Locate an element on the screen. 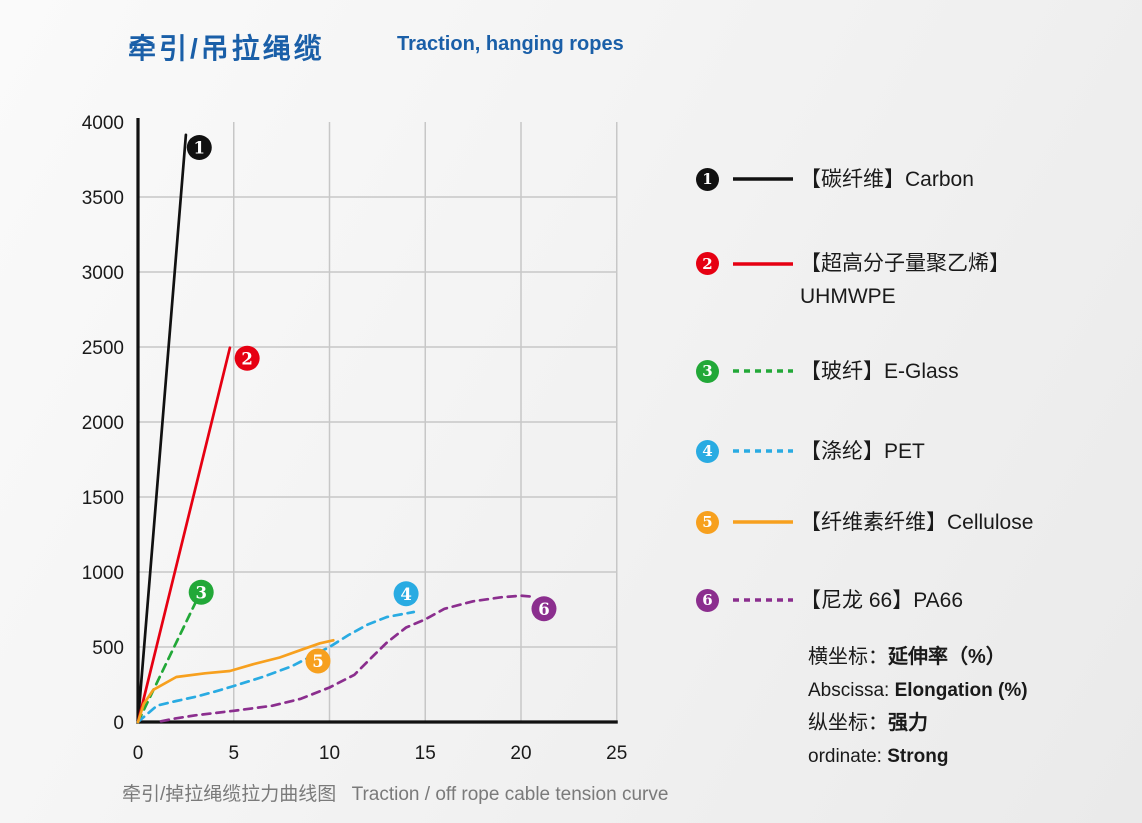 This screenshot has height=823, width=1142. series-4-badge: 4 is located at coordinates (707, 451).